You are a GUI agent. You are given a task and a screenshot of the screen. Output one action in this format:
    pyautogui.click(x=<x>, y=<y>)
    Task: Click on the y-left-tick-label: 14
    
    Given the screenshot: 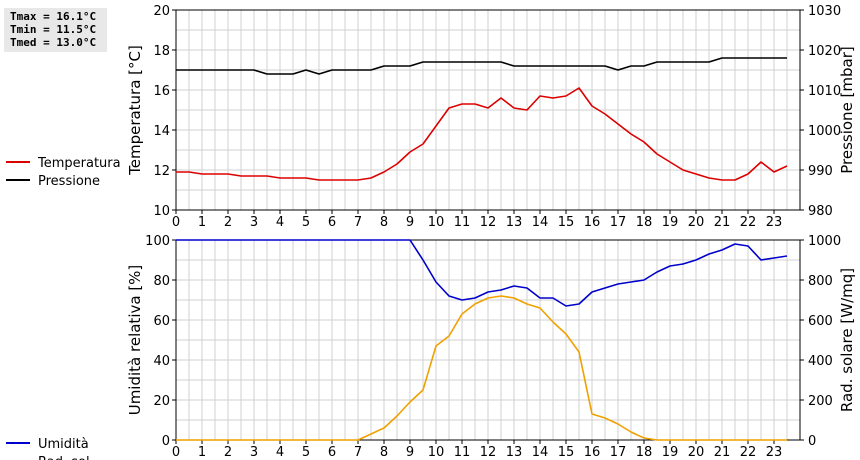 What is the action you would take?
    pyautogui.click(x=161, y=131)
    